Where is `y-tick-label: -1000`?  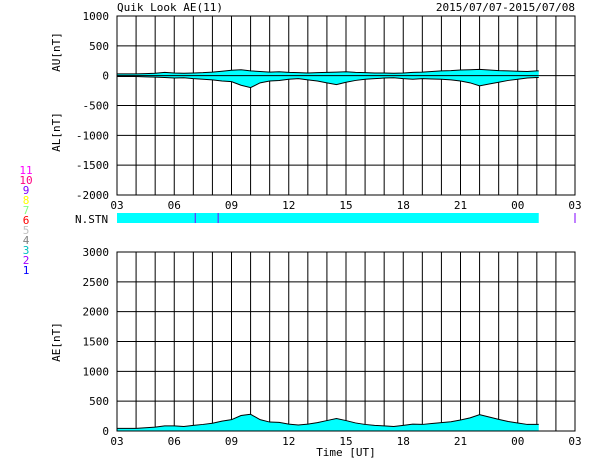 y-tick-label: -1000 is located at coordinates (92, 135).